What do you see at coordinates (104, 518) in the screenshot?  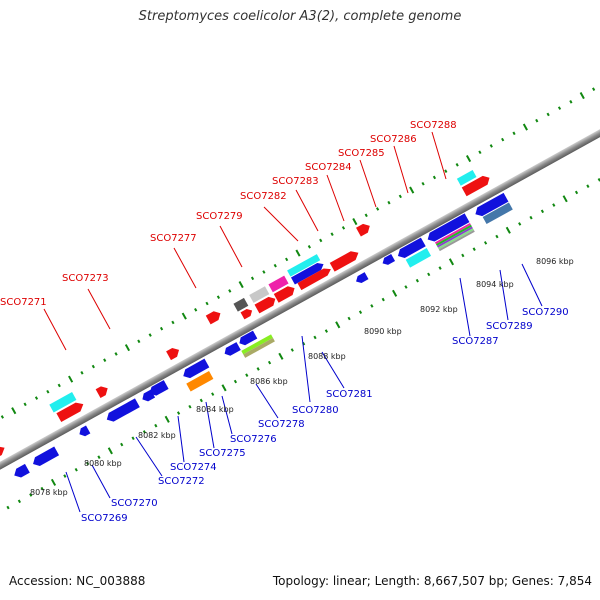 I see `gene-label-bottom: SCO7269` at bounding box center [104, 518].